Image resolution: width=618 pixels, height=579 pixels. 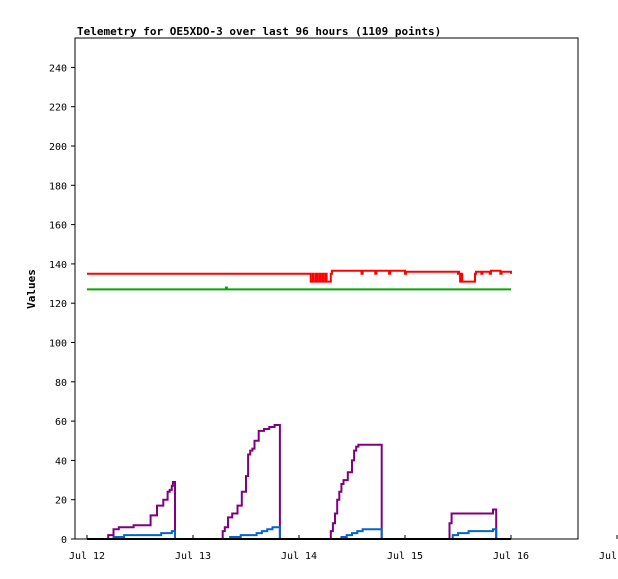 What do you see at coordinates (58, 226) in the screenshot?
I see `y-tick-label: 160` at bounding box center [58, 226].